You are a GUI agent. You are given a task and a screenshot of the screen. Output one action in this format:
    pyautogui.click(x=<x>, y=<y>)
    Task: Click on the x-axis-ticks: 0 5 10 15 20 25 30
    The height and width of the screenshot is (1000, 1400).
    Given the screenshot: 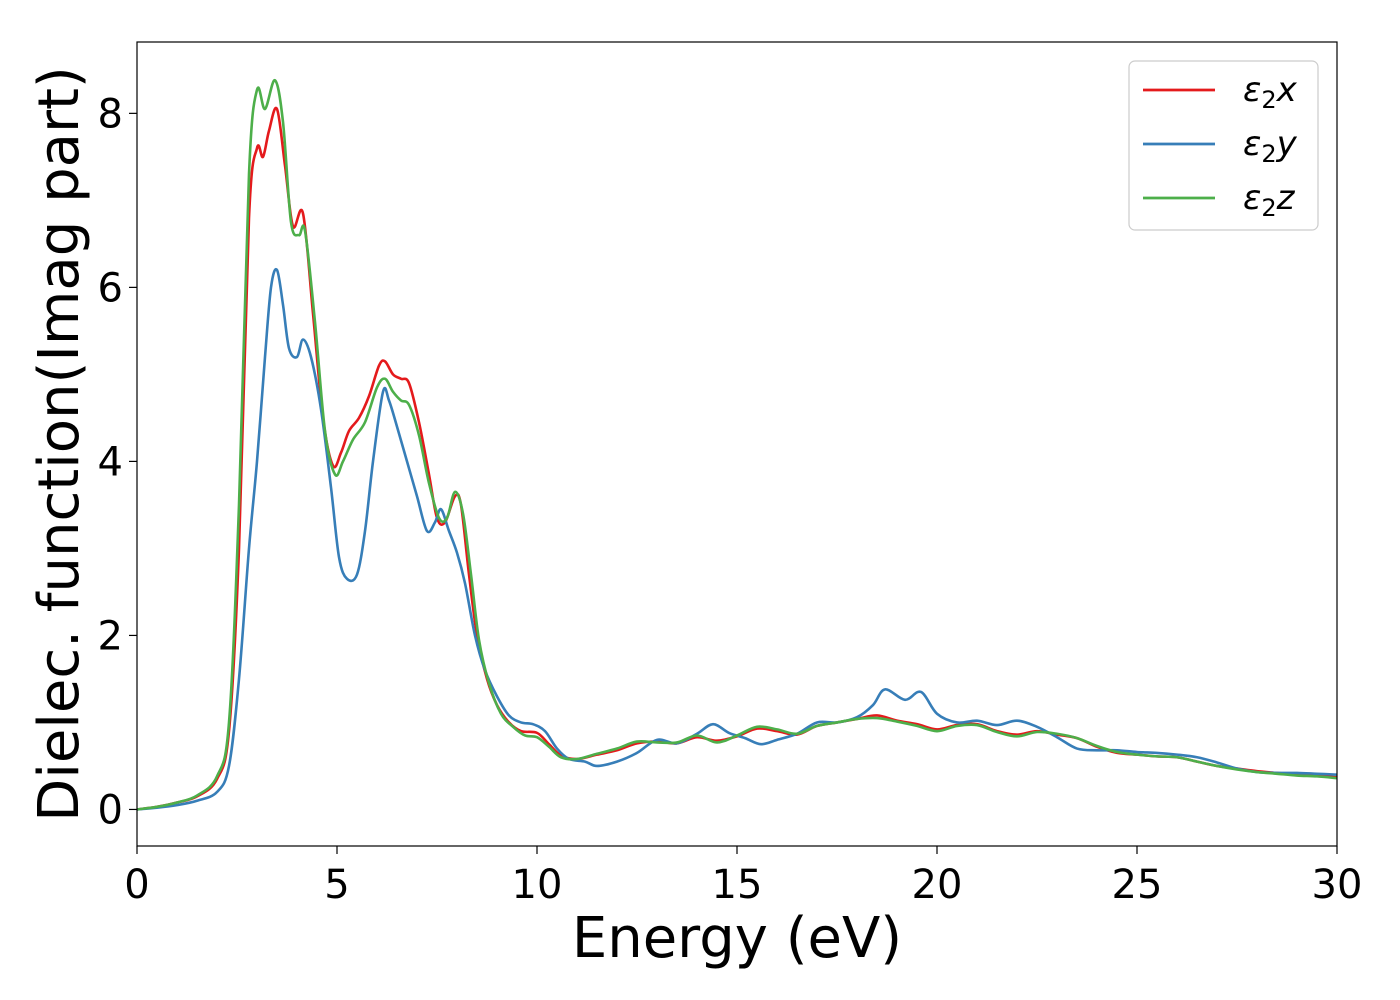 What is the action you would take?
    pyautogui.click(x=743, y=877)
    